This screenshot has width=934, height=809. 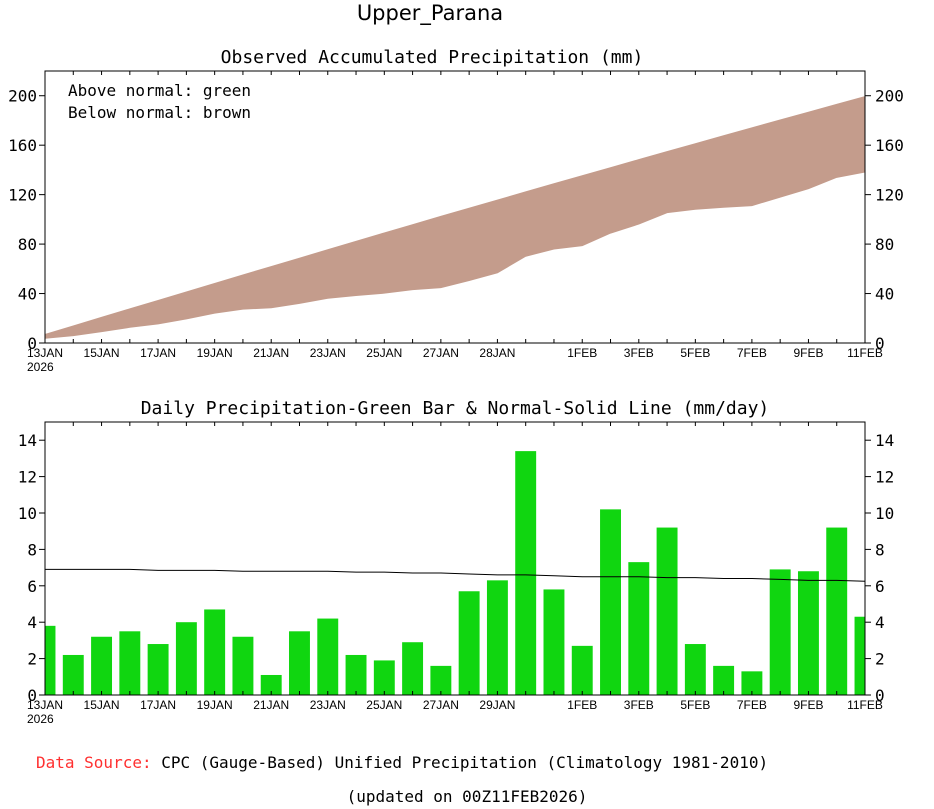 I want to click on lower-xtick-label: 21JAN, so click(x=271, y=705).